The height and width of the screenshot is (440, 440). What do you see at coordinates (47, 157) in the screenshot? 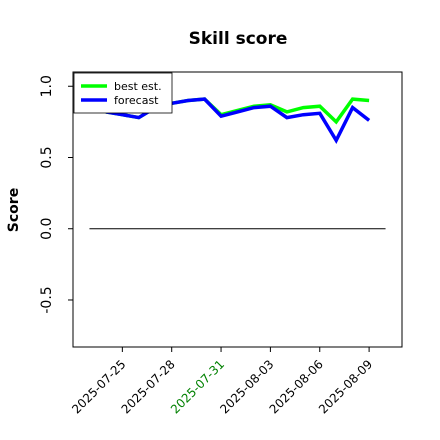
I see `y-tick-label: 0.5` at bounding box center [47, 157].